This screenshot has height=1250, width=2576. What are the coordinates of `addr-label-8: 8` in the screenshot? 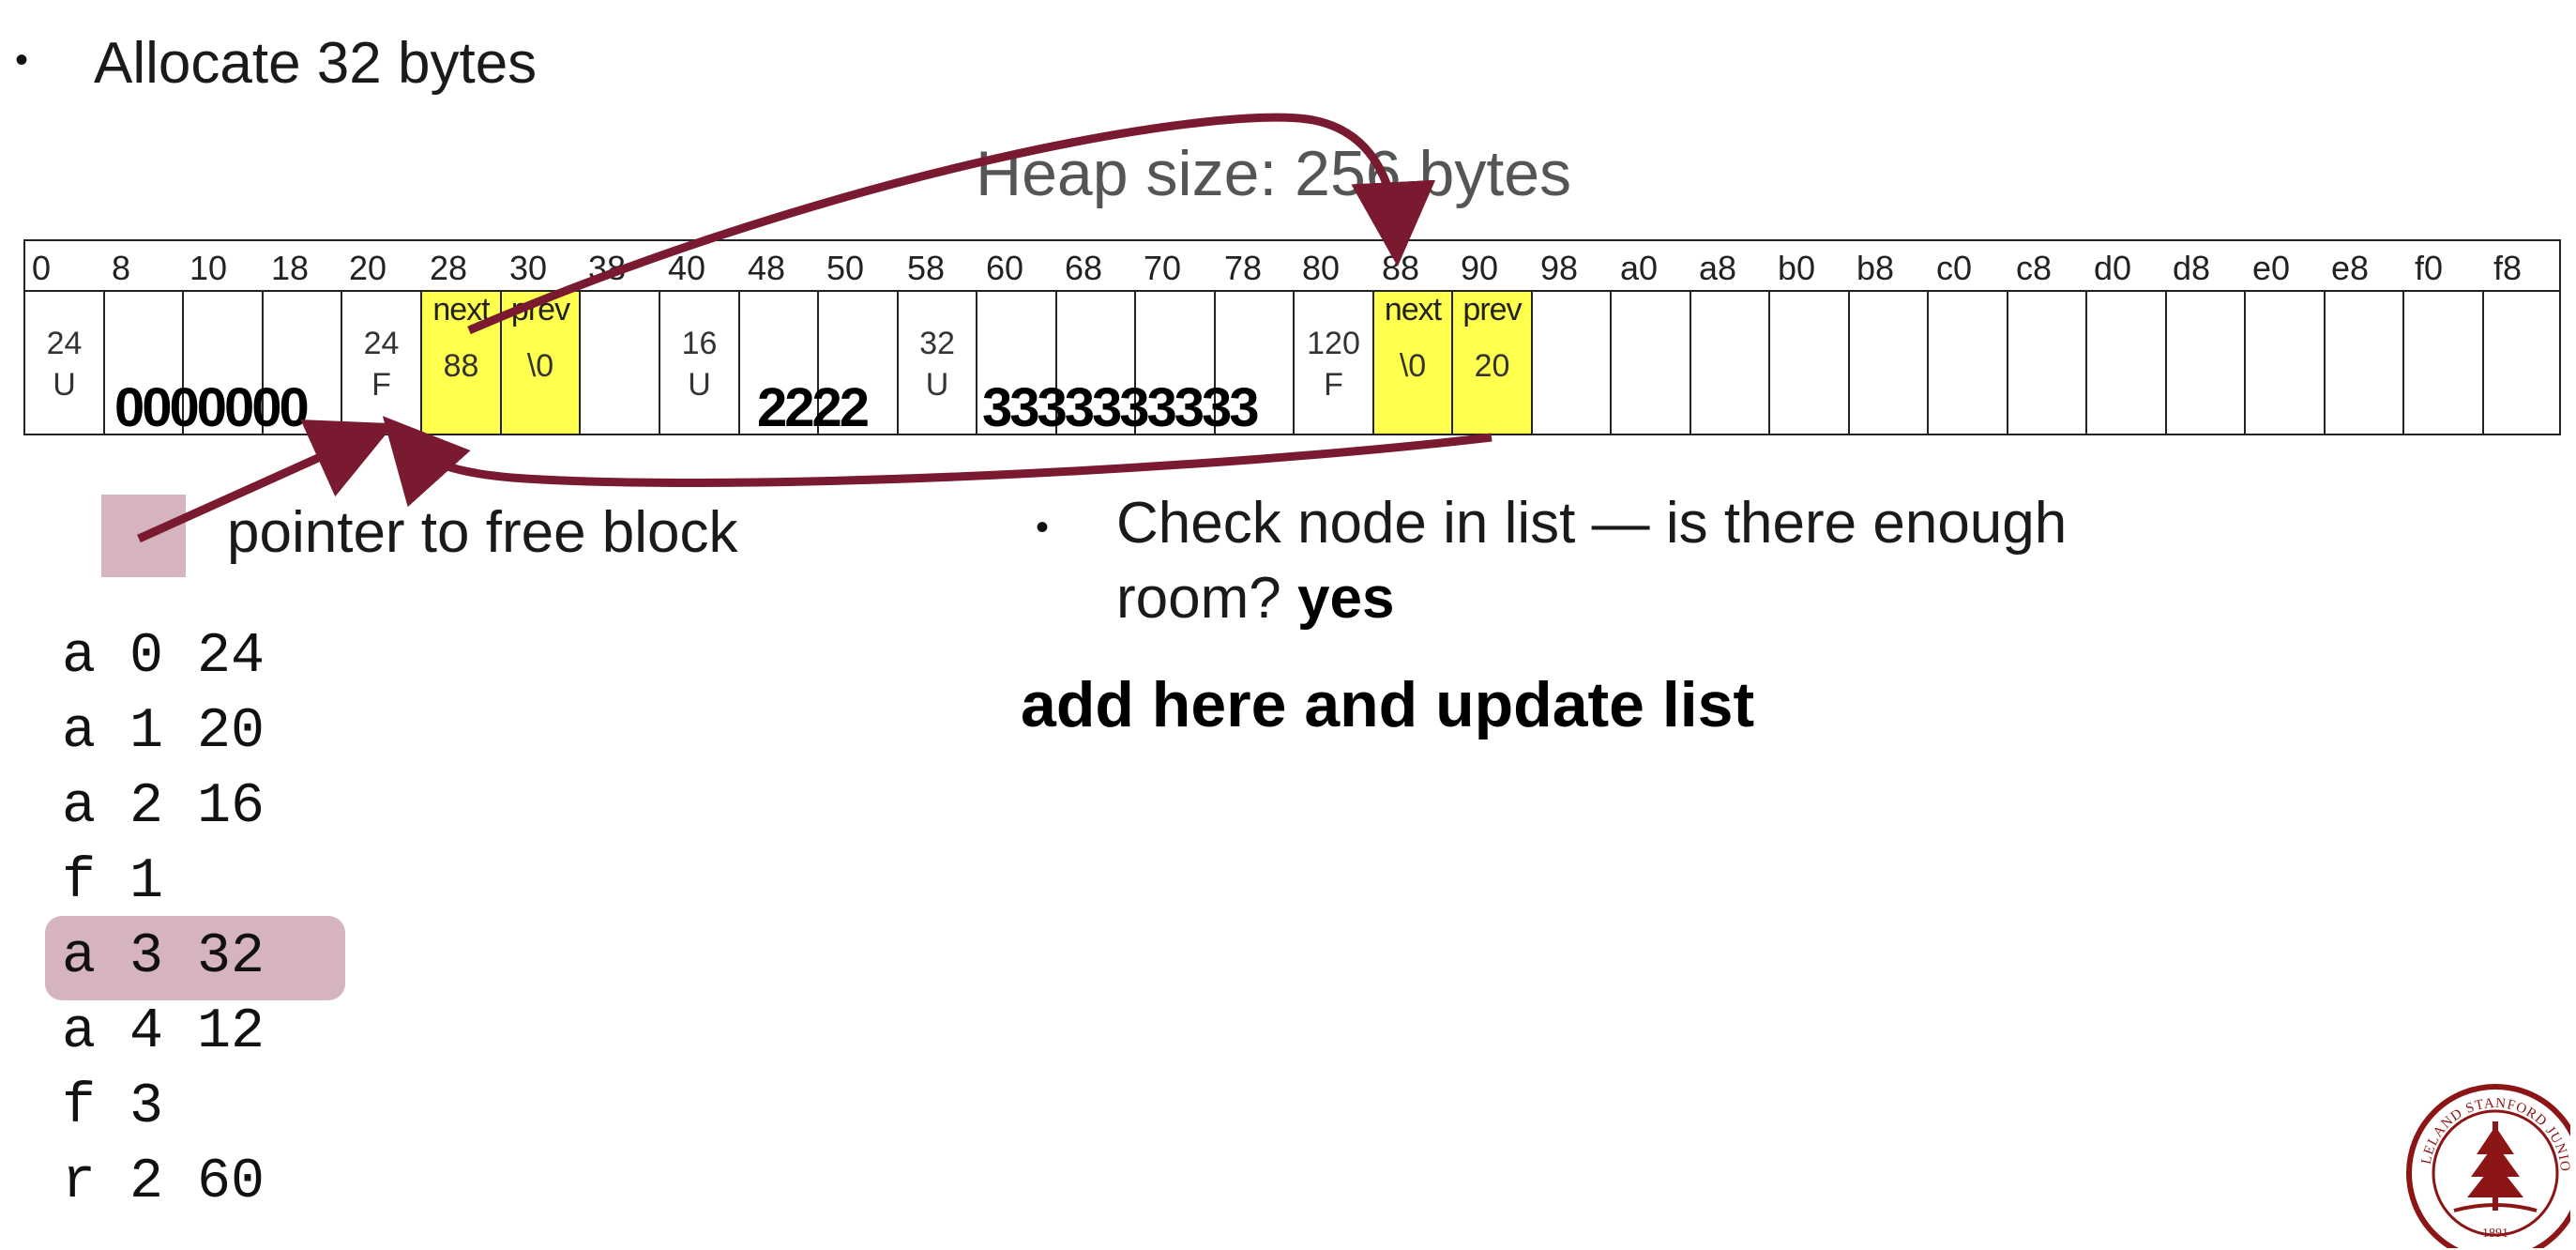 It's located at (121, 268).